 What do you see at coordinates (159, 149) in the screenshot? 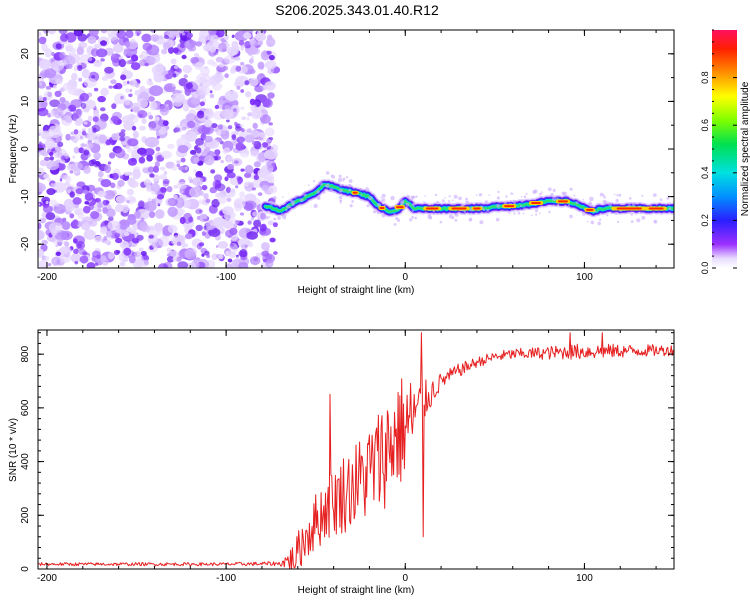
I see `spectrogram-noise-region` at bounding box center [159, 149].